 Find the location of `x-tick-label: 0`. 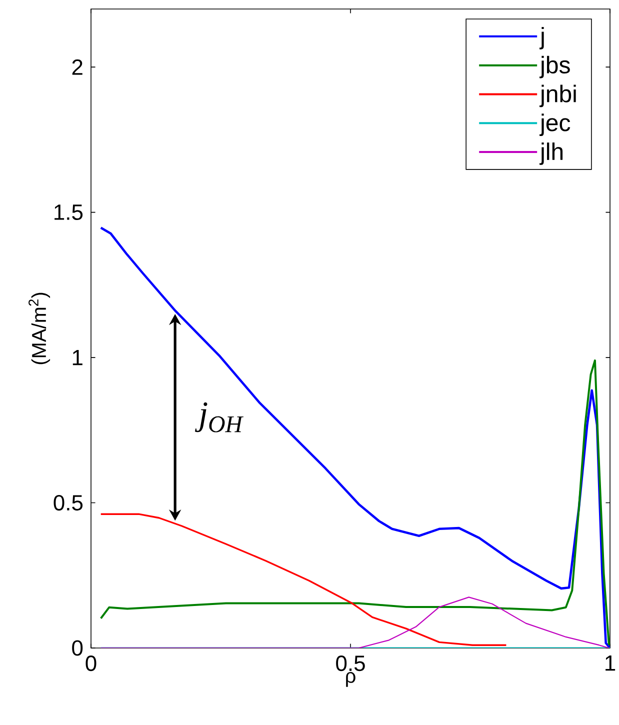

x-tick-label: 0 is located at coordinates (91, 664).